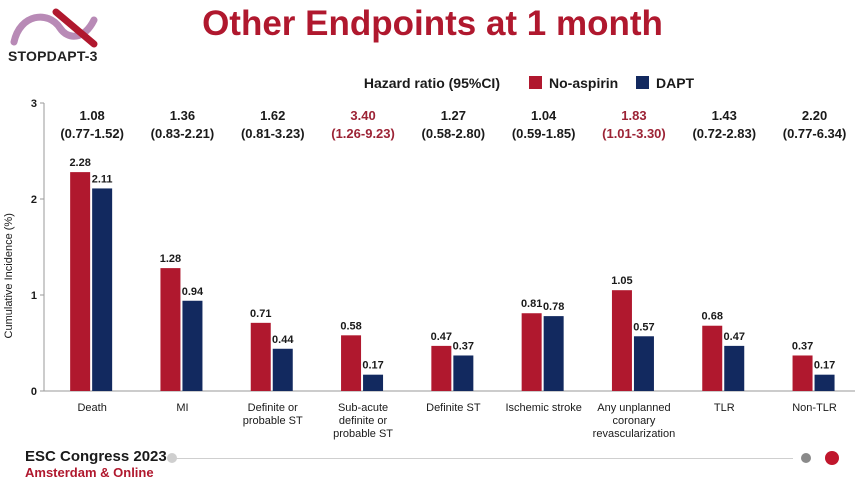 The height and width of the screenshot is (487, 865). I want to click on stopdapt-logo-icon, so click(54, 28).